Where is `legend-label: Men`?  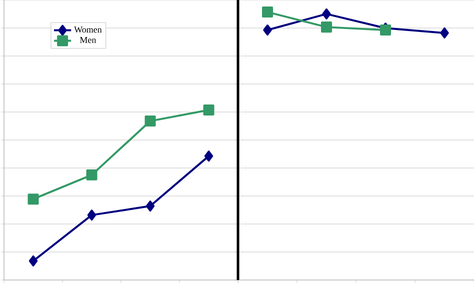
legend-label: Men is located at coordinates (88, 39).